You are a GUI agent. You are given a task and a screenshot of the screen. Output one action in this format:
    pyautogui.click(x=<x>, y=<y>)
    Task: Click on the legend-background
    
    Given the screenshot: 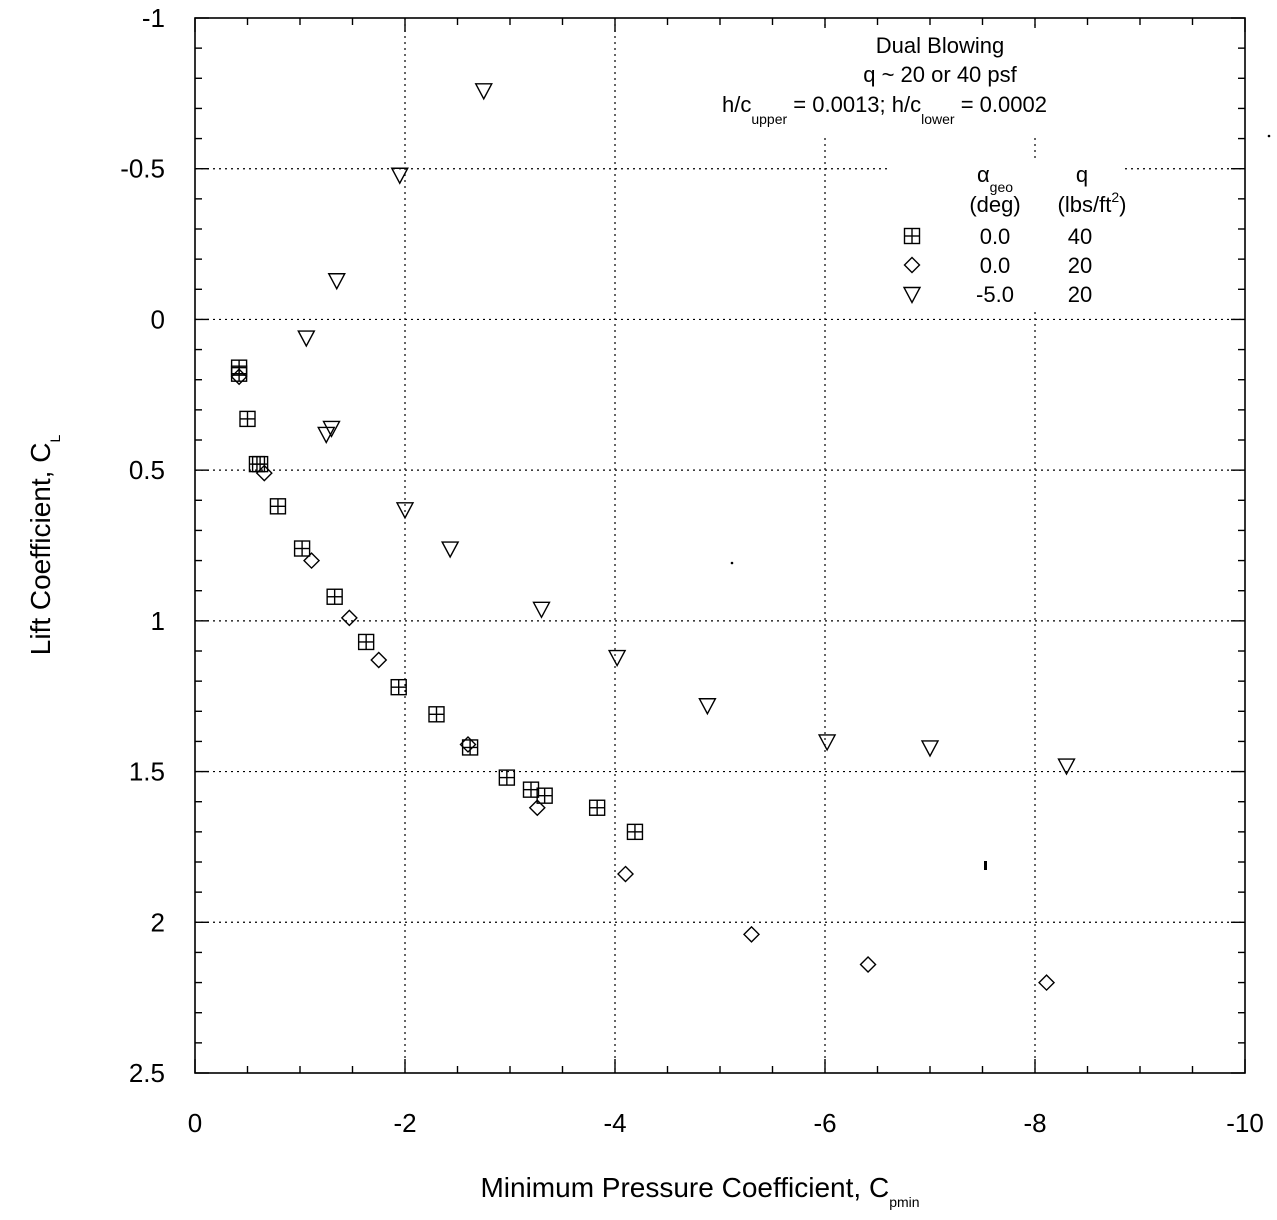 What is the action you would take?
    pyautogui.click(x=1006, y=236)
    